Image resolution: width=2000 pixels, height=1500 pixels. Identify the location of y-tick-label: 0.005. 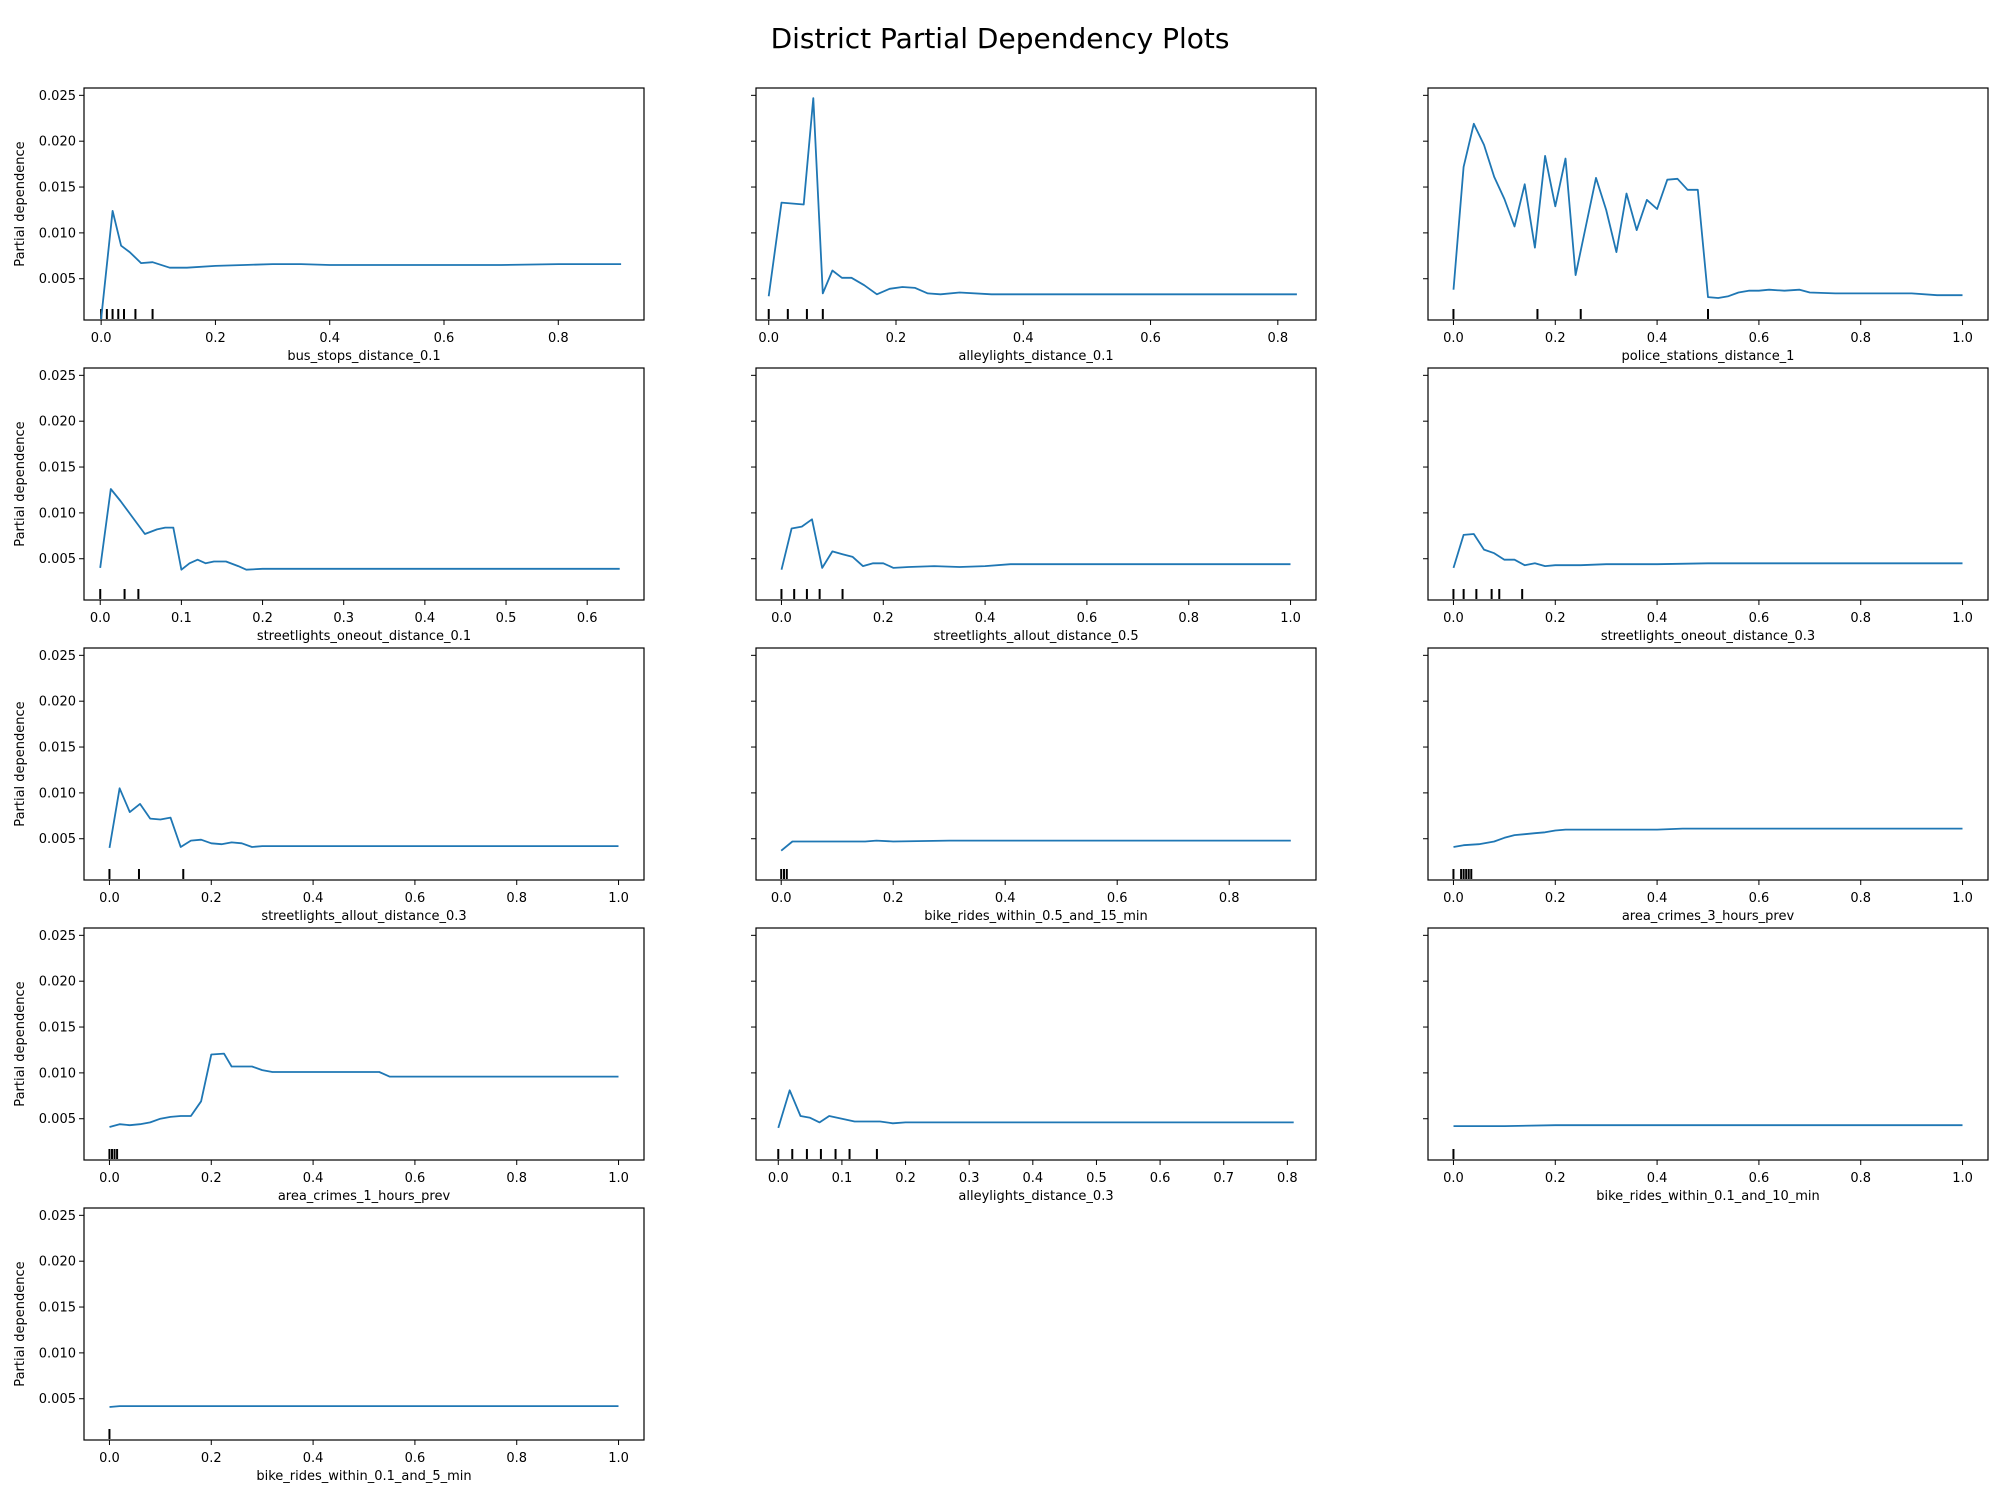
(57, 1119).